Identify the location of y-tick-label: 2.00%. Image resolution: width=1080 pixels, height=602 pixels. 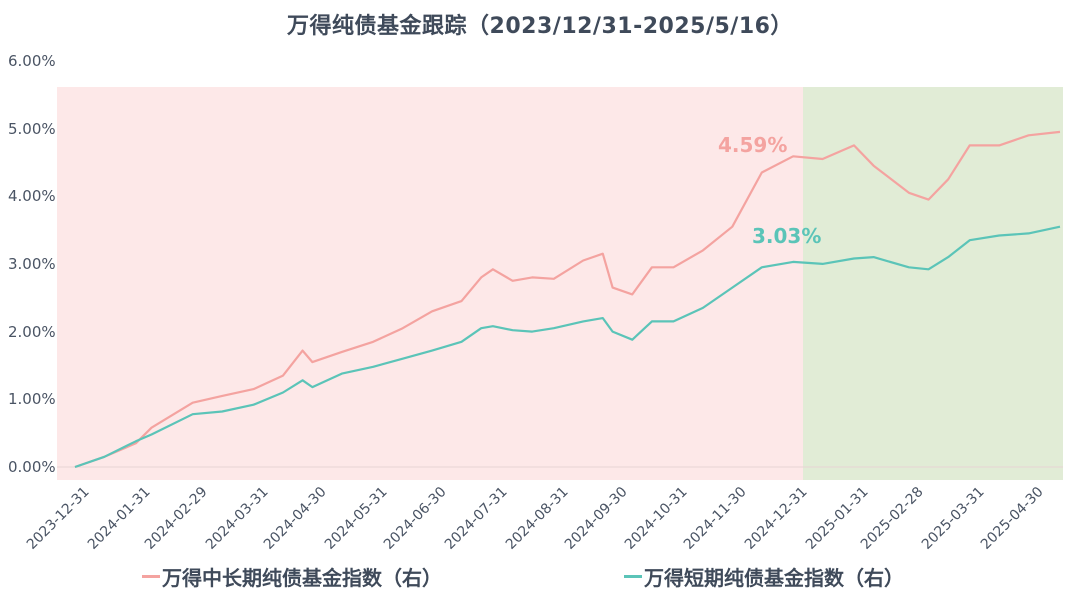
(32, 331).